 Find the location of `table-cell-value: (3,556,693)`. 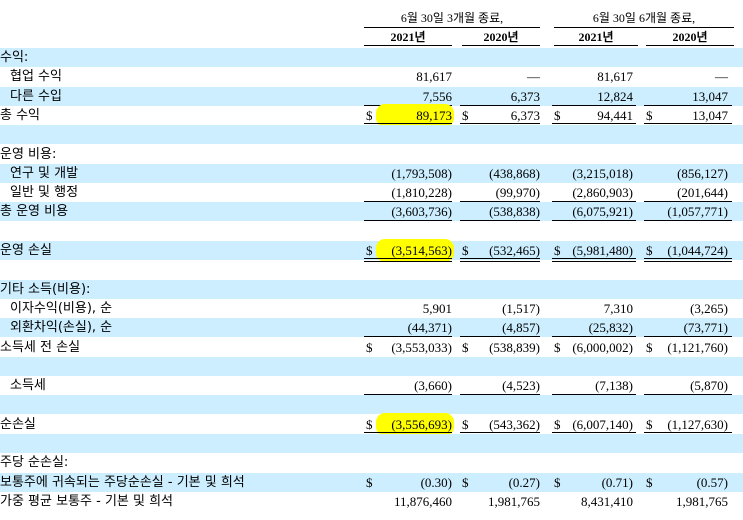

table-cell-value: (3,556,693) is located at coordinates (421, 424).